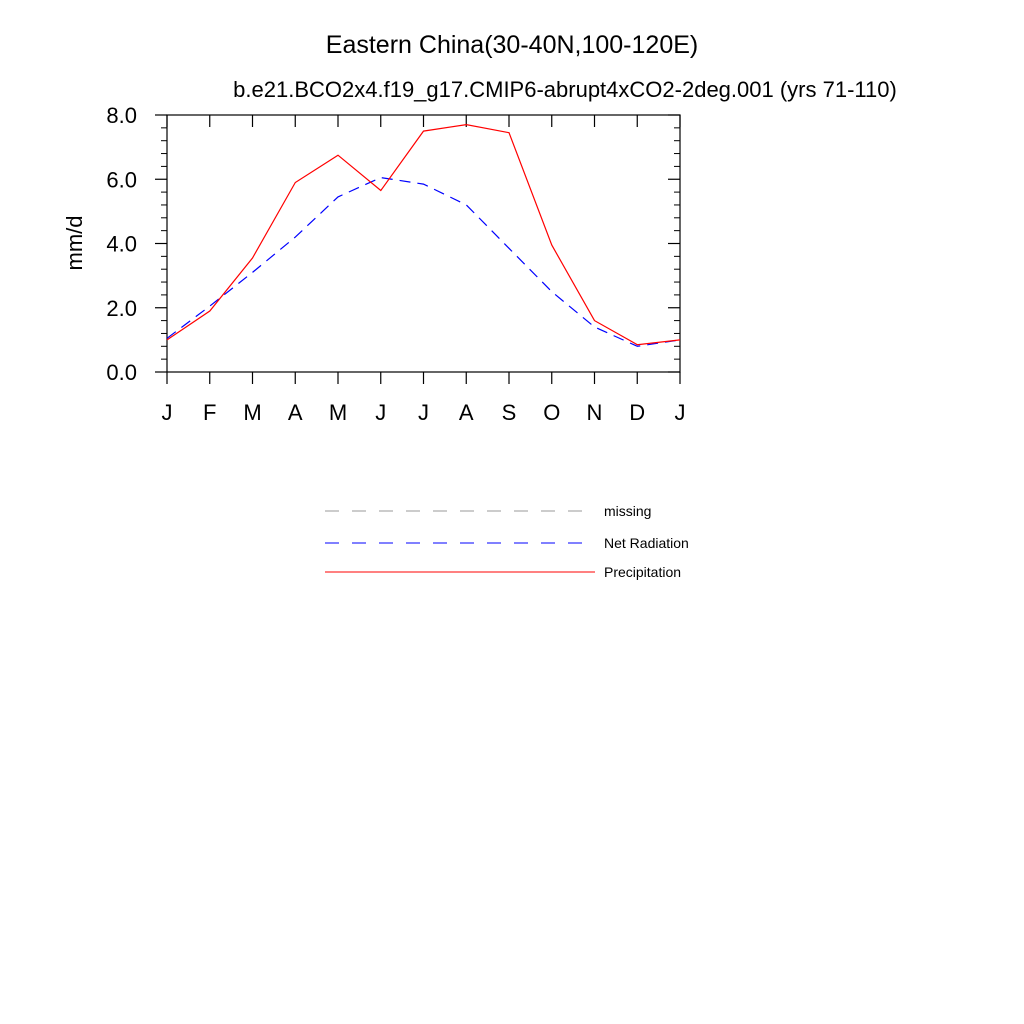 The width and height of the screenshot is (1024, 1024). What do you see at coordinates (595, 412) in the screenshot?
I see `x-tick-label: N` at bounding box center [595, 412].